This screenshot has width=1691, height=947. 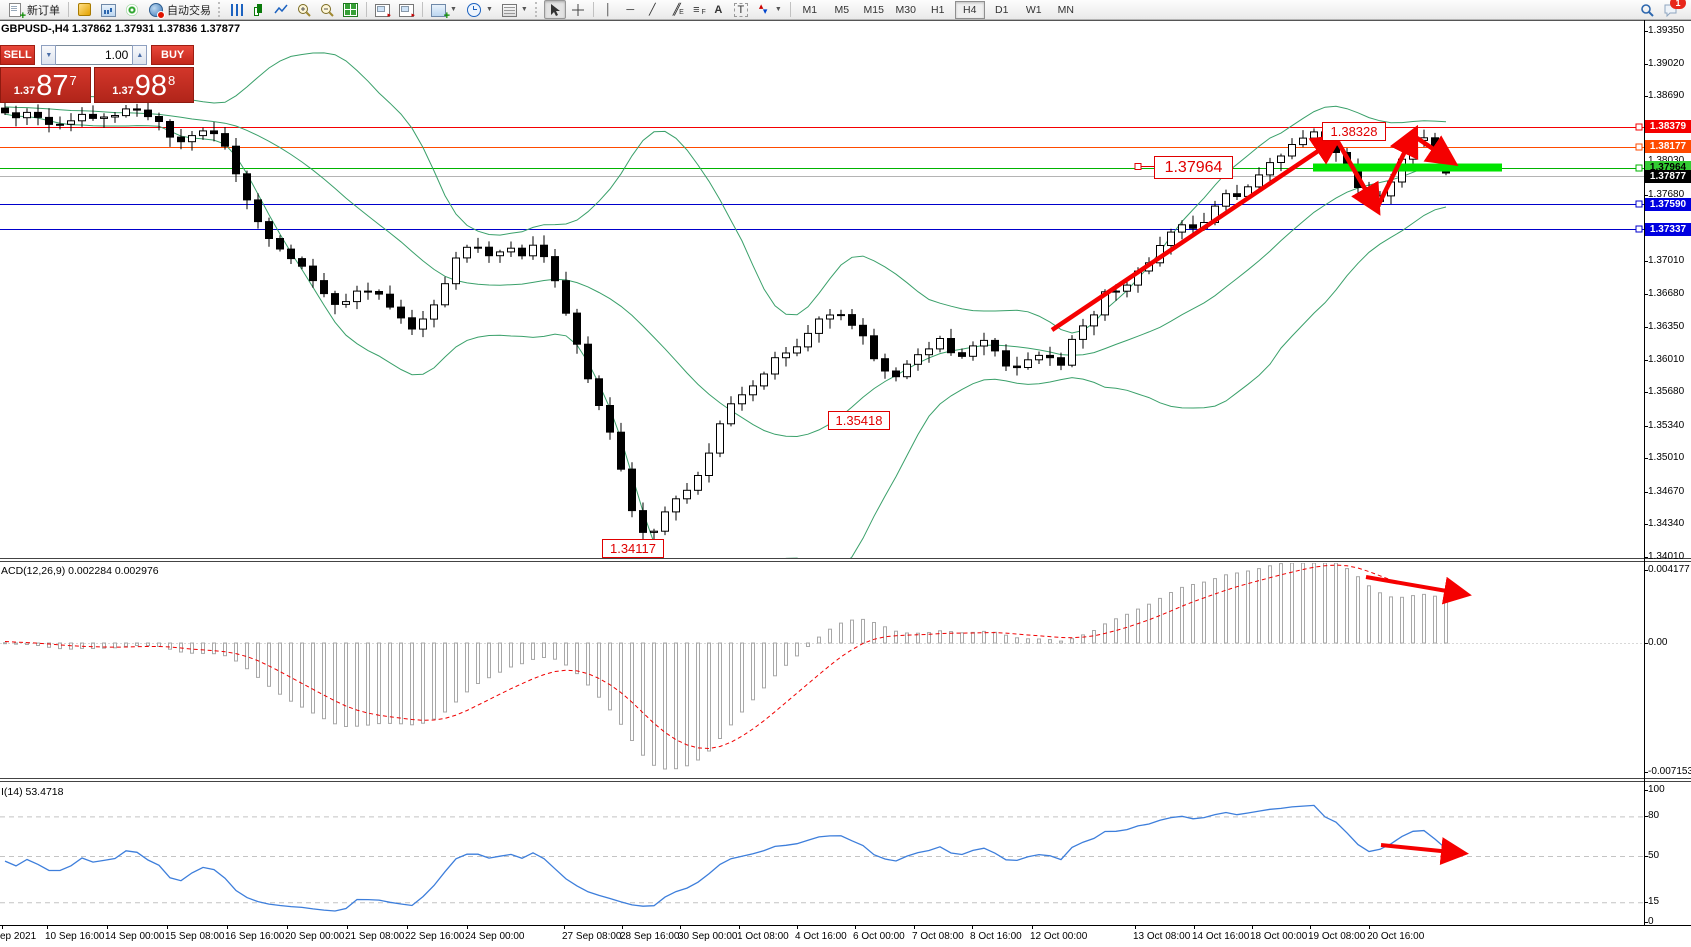 I want to click on search-button, so click(x=1647, y=9).